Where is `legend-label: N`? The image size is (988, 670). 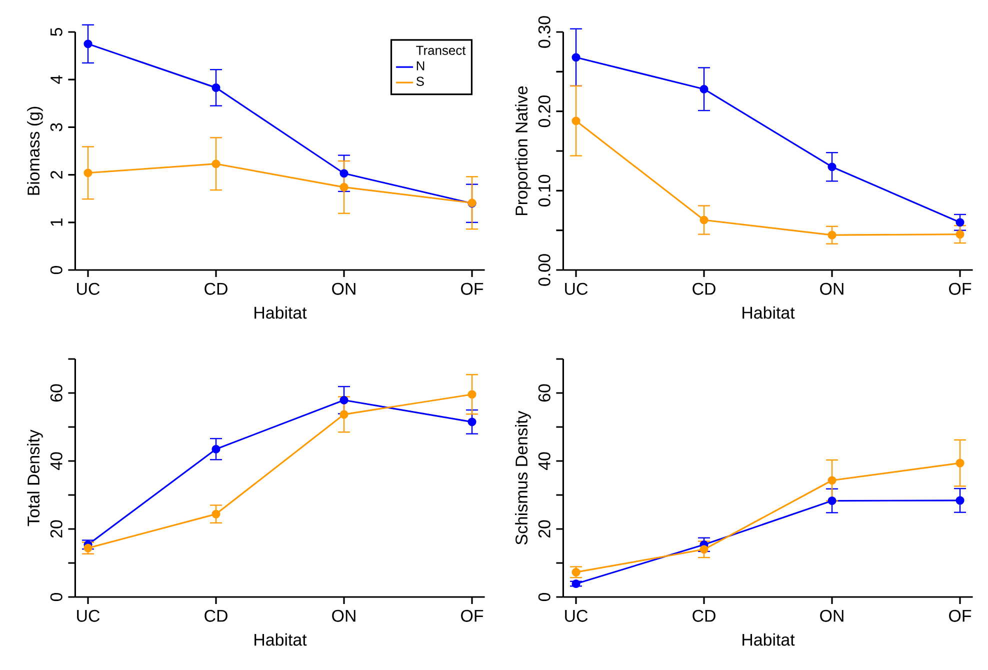 legend-label: N is located at coordinates (420, 65).